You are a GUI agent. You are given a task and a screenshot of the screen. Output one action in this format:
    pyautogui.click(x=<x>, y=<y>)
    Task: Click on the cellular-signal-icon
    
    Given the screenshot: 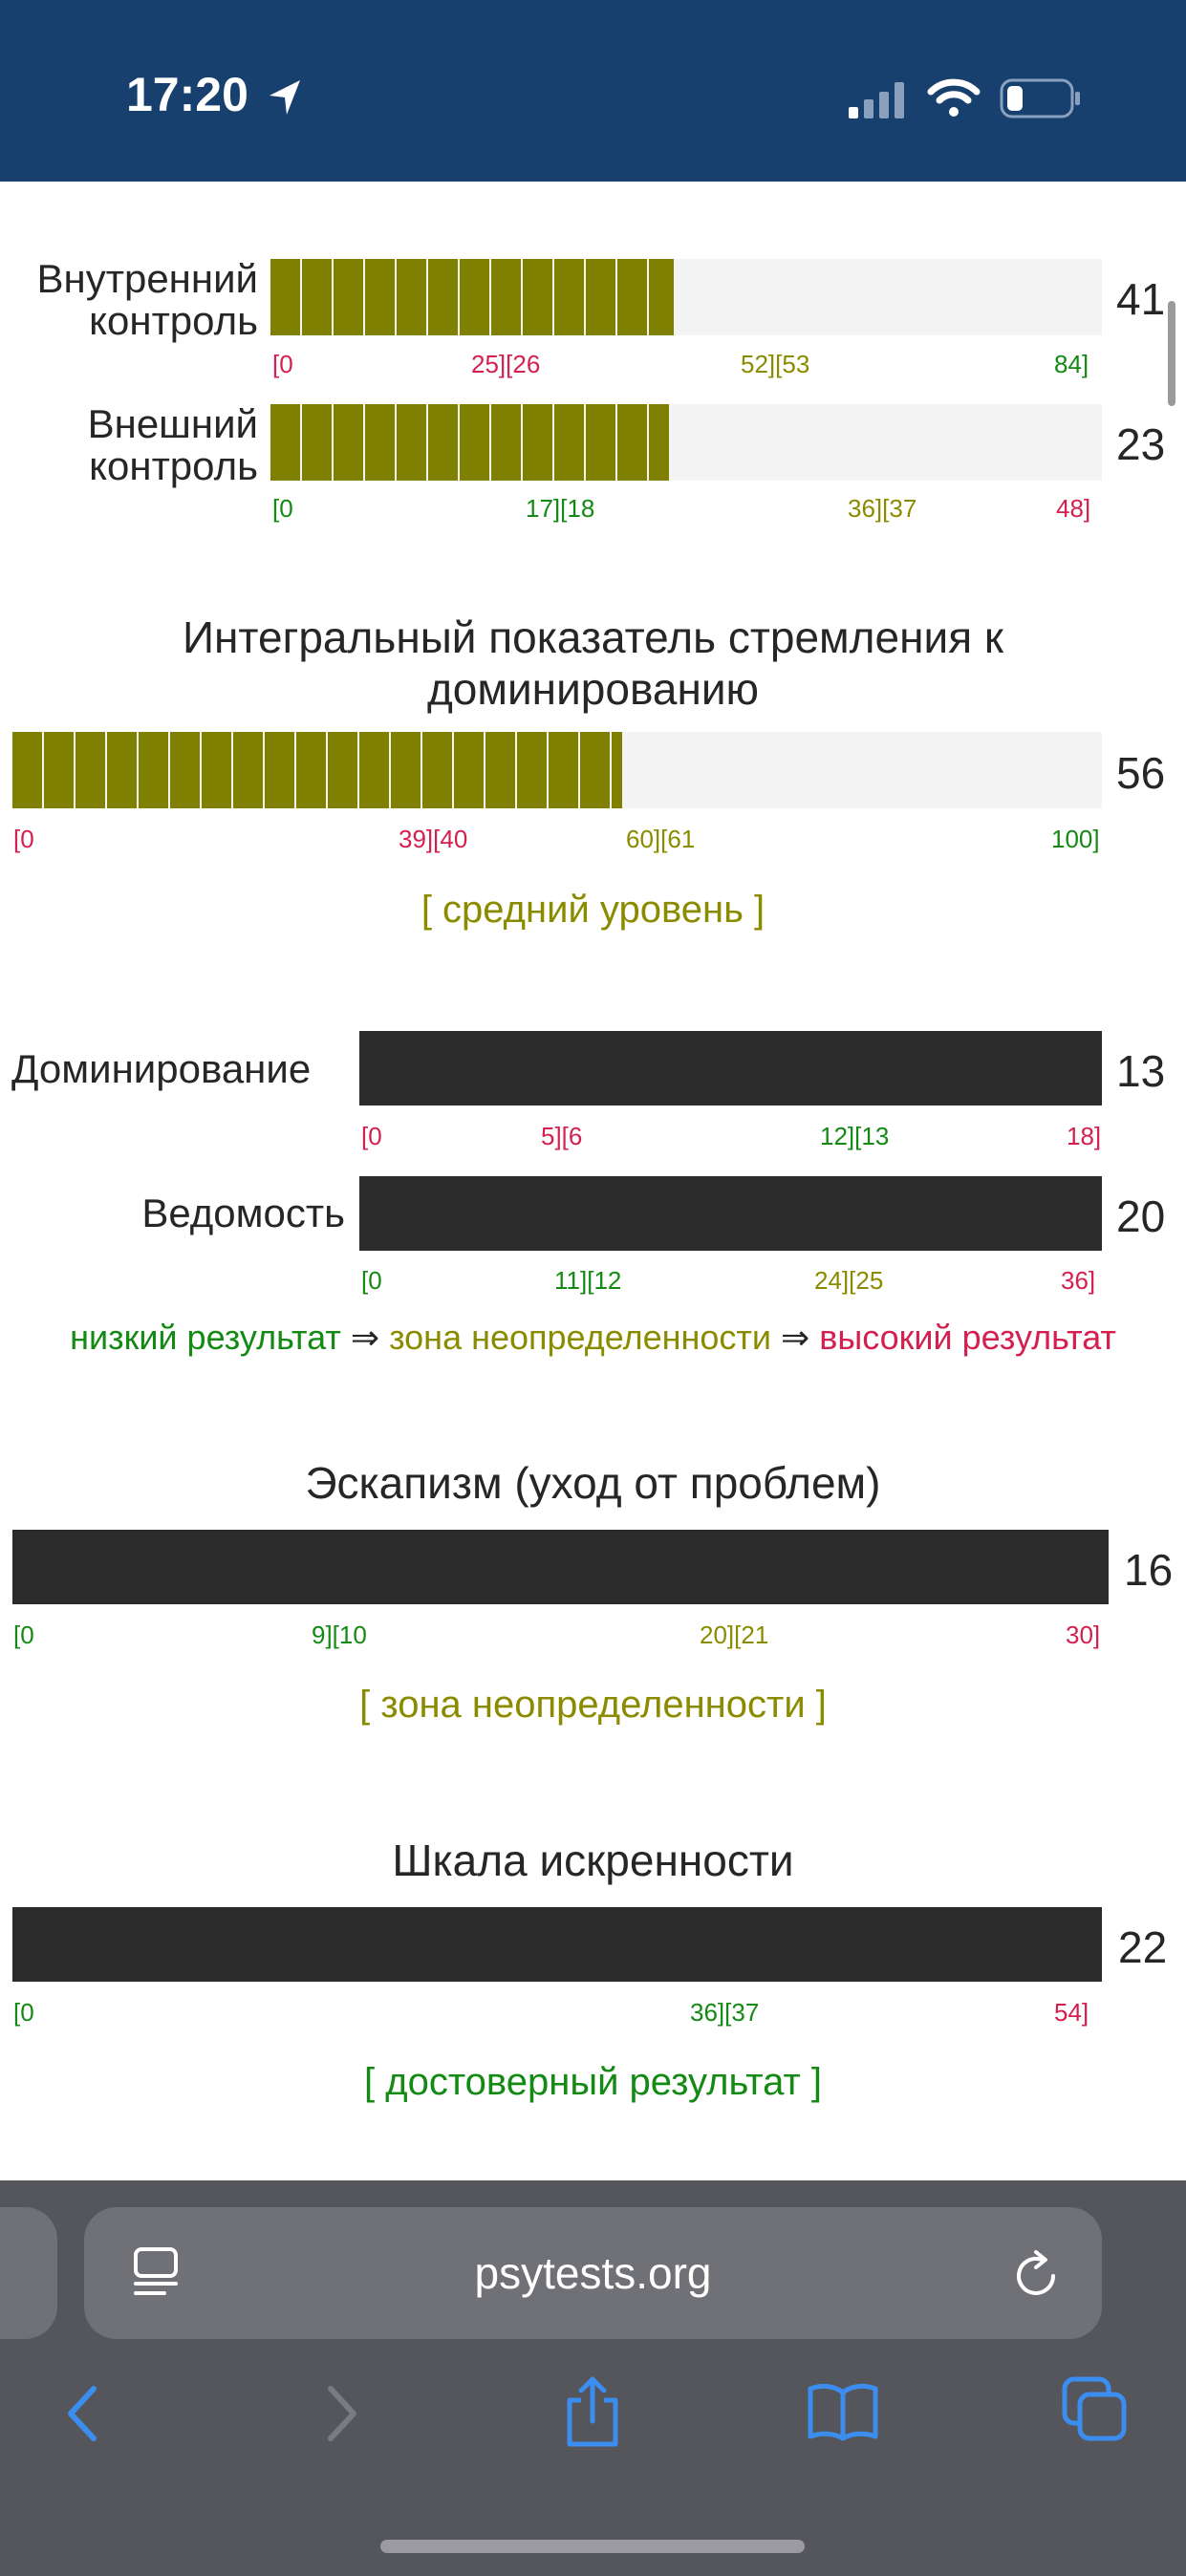 What is the action you would take?
    pyautogui.click(x=876, y=100)
    